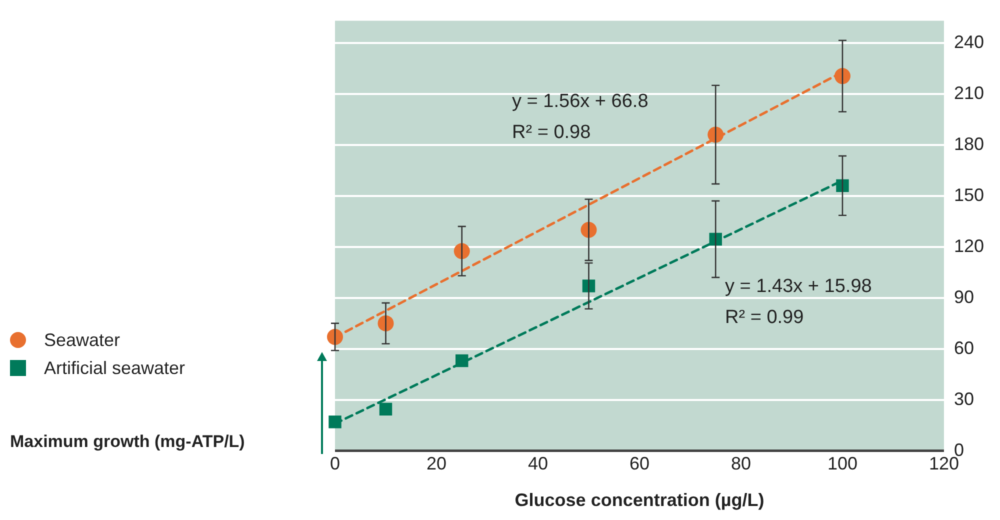 The height and width of the screenshot is (520, 1000). I want to click on legend-label: Seawater, so click(82, 340).